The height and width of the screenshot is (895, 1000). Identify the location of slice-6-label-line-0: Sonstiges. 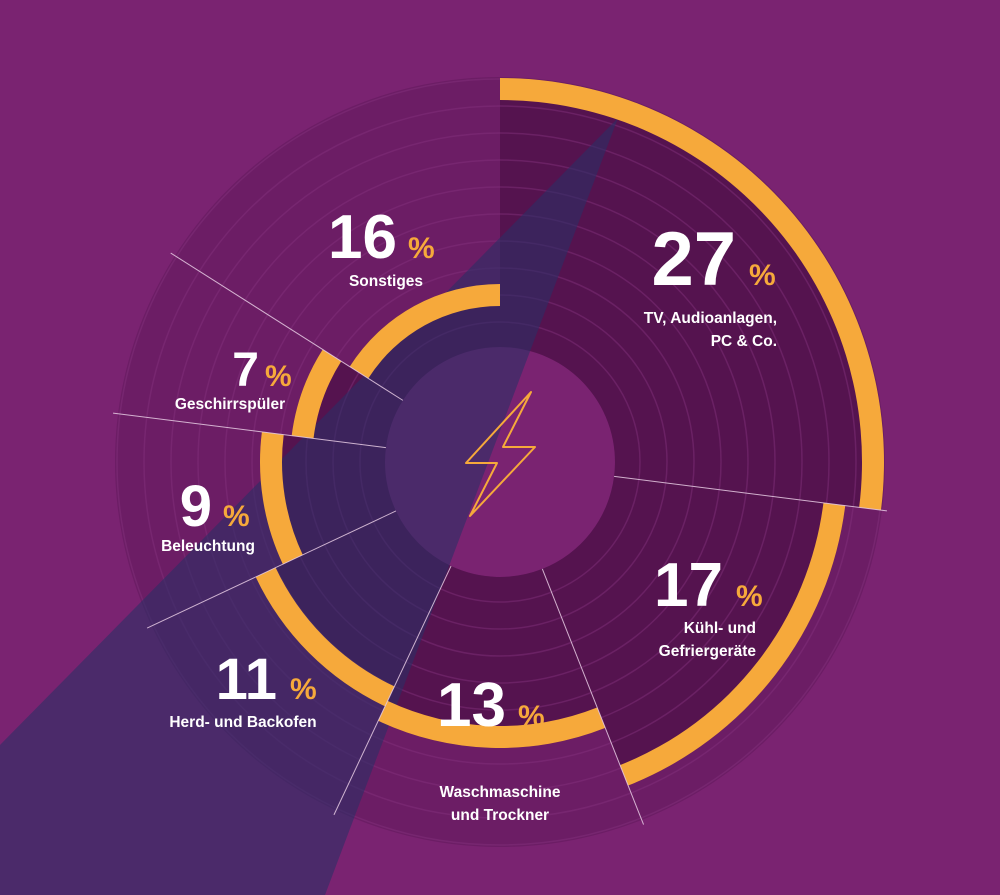
(386, 281).